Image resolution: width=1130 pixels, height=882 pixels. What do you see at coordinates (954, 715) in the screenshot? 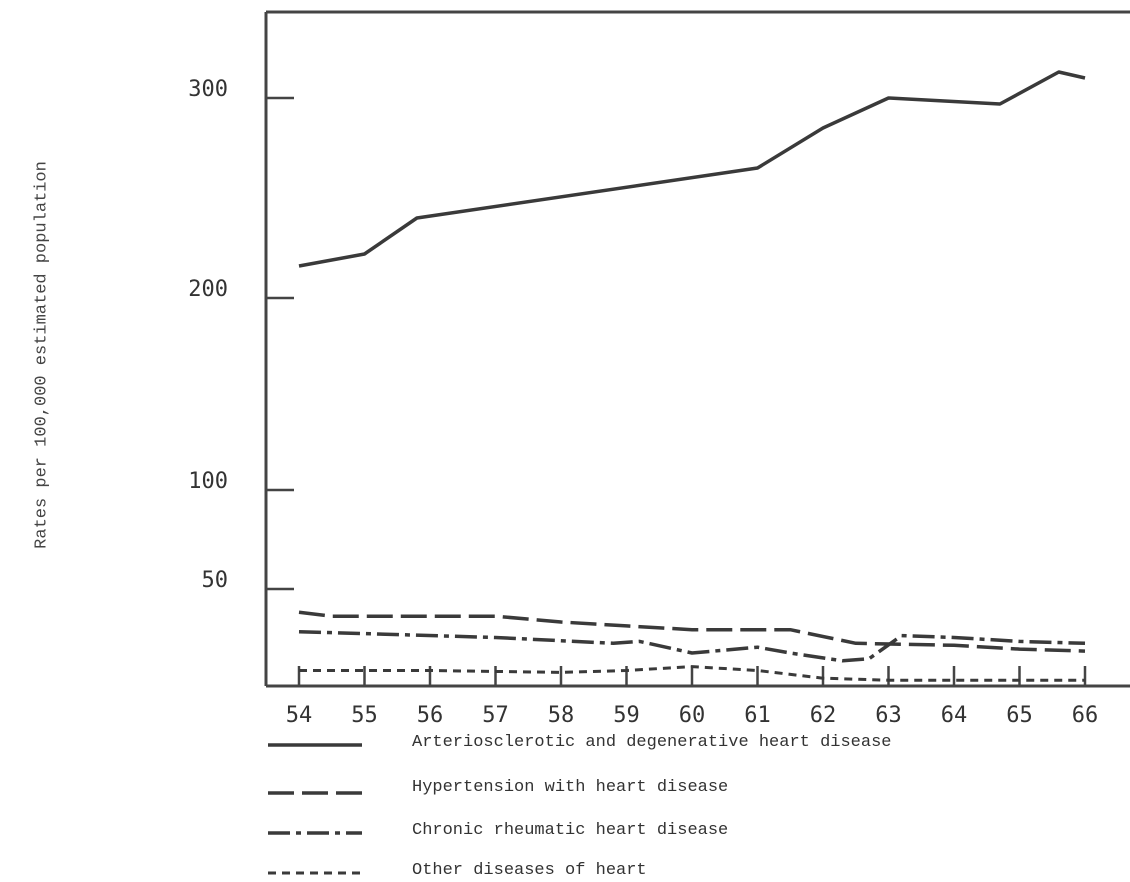
I see `x-tick-label: 64` at bounding box center [954, 715].